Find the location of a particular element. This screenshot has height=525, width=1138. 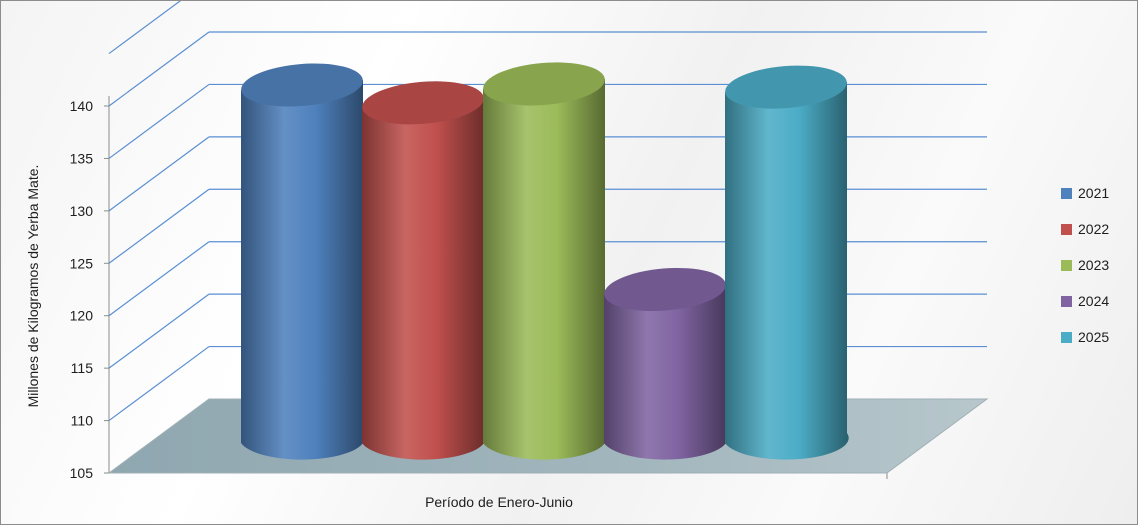

legend-item-2023: 2023 is located at coordinates (1085, 265).